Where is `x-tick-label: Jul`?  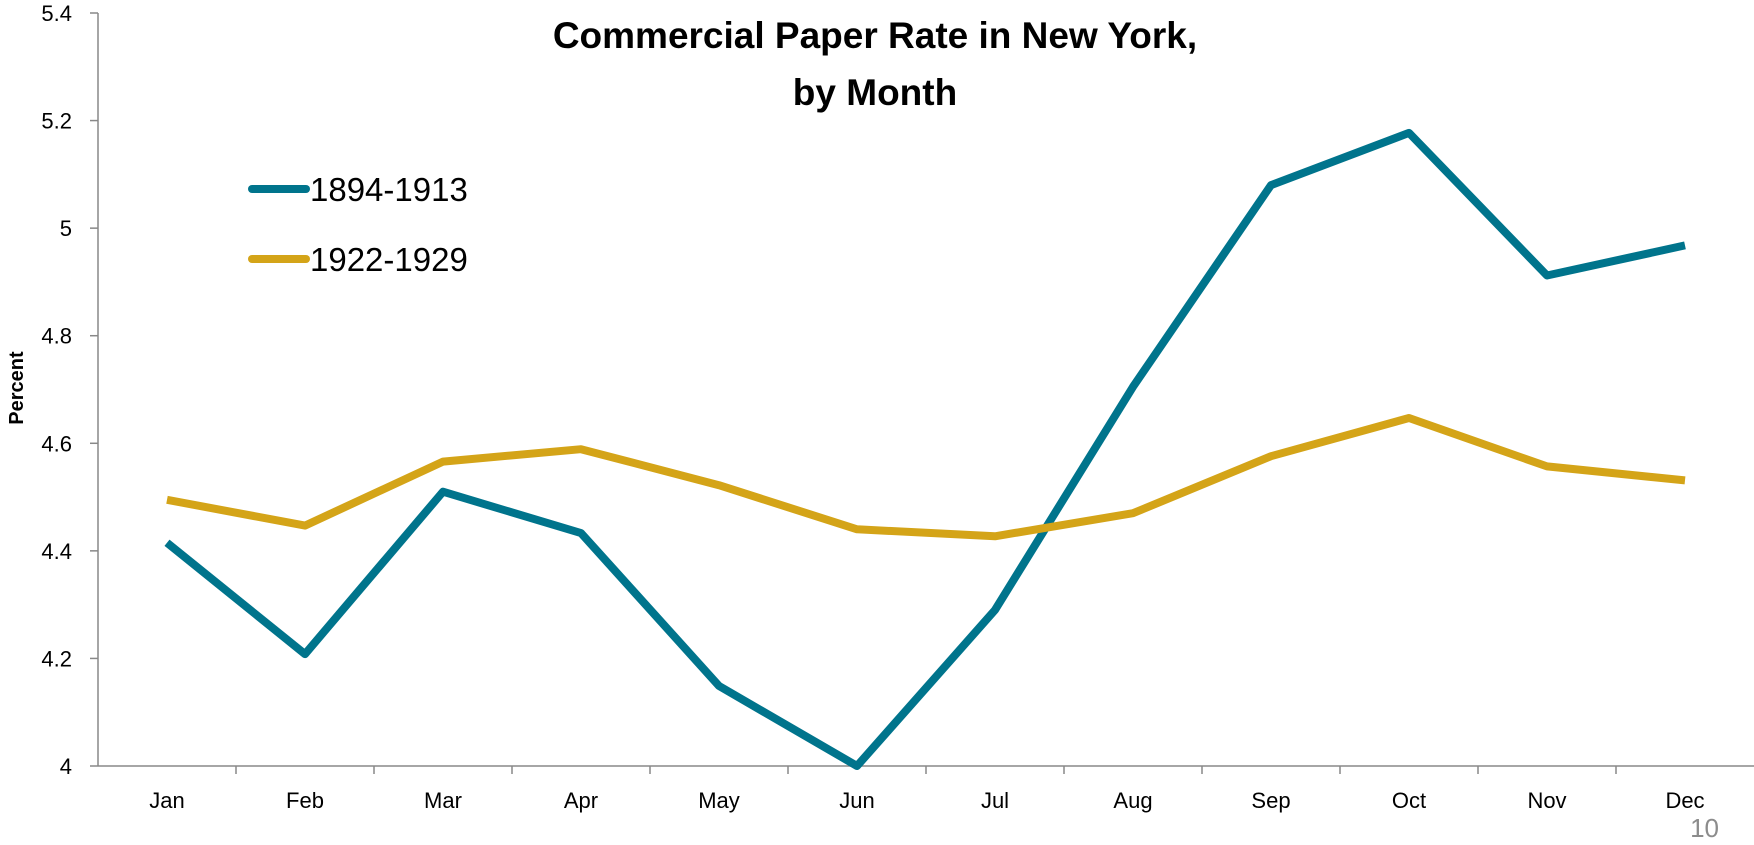 x-tick-label: Jul is located at coordinates (995, 800).